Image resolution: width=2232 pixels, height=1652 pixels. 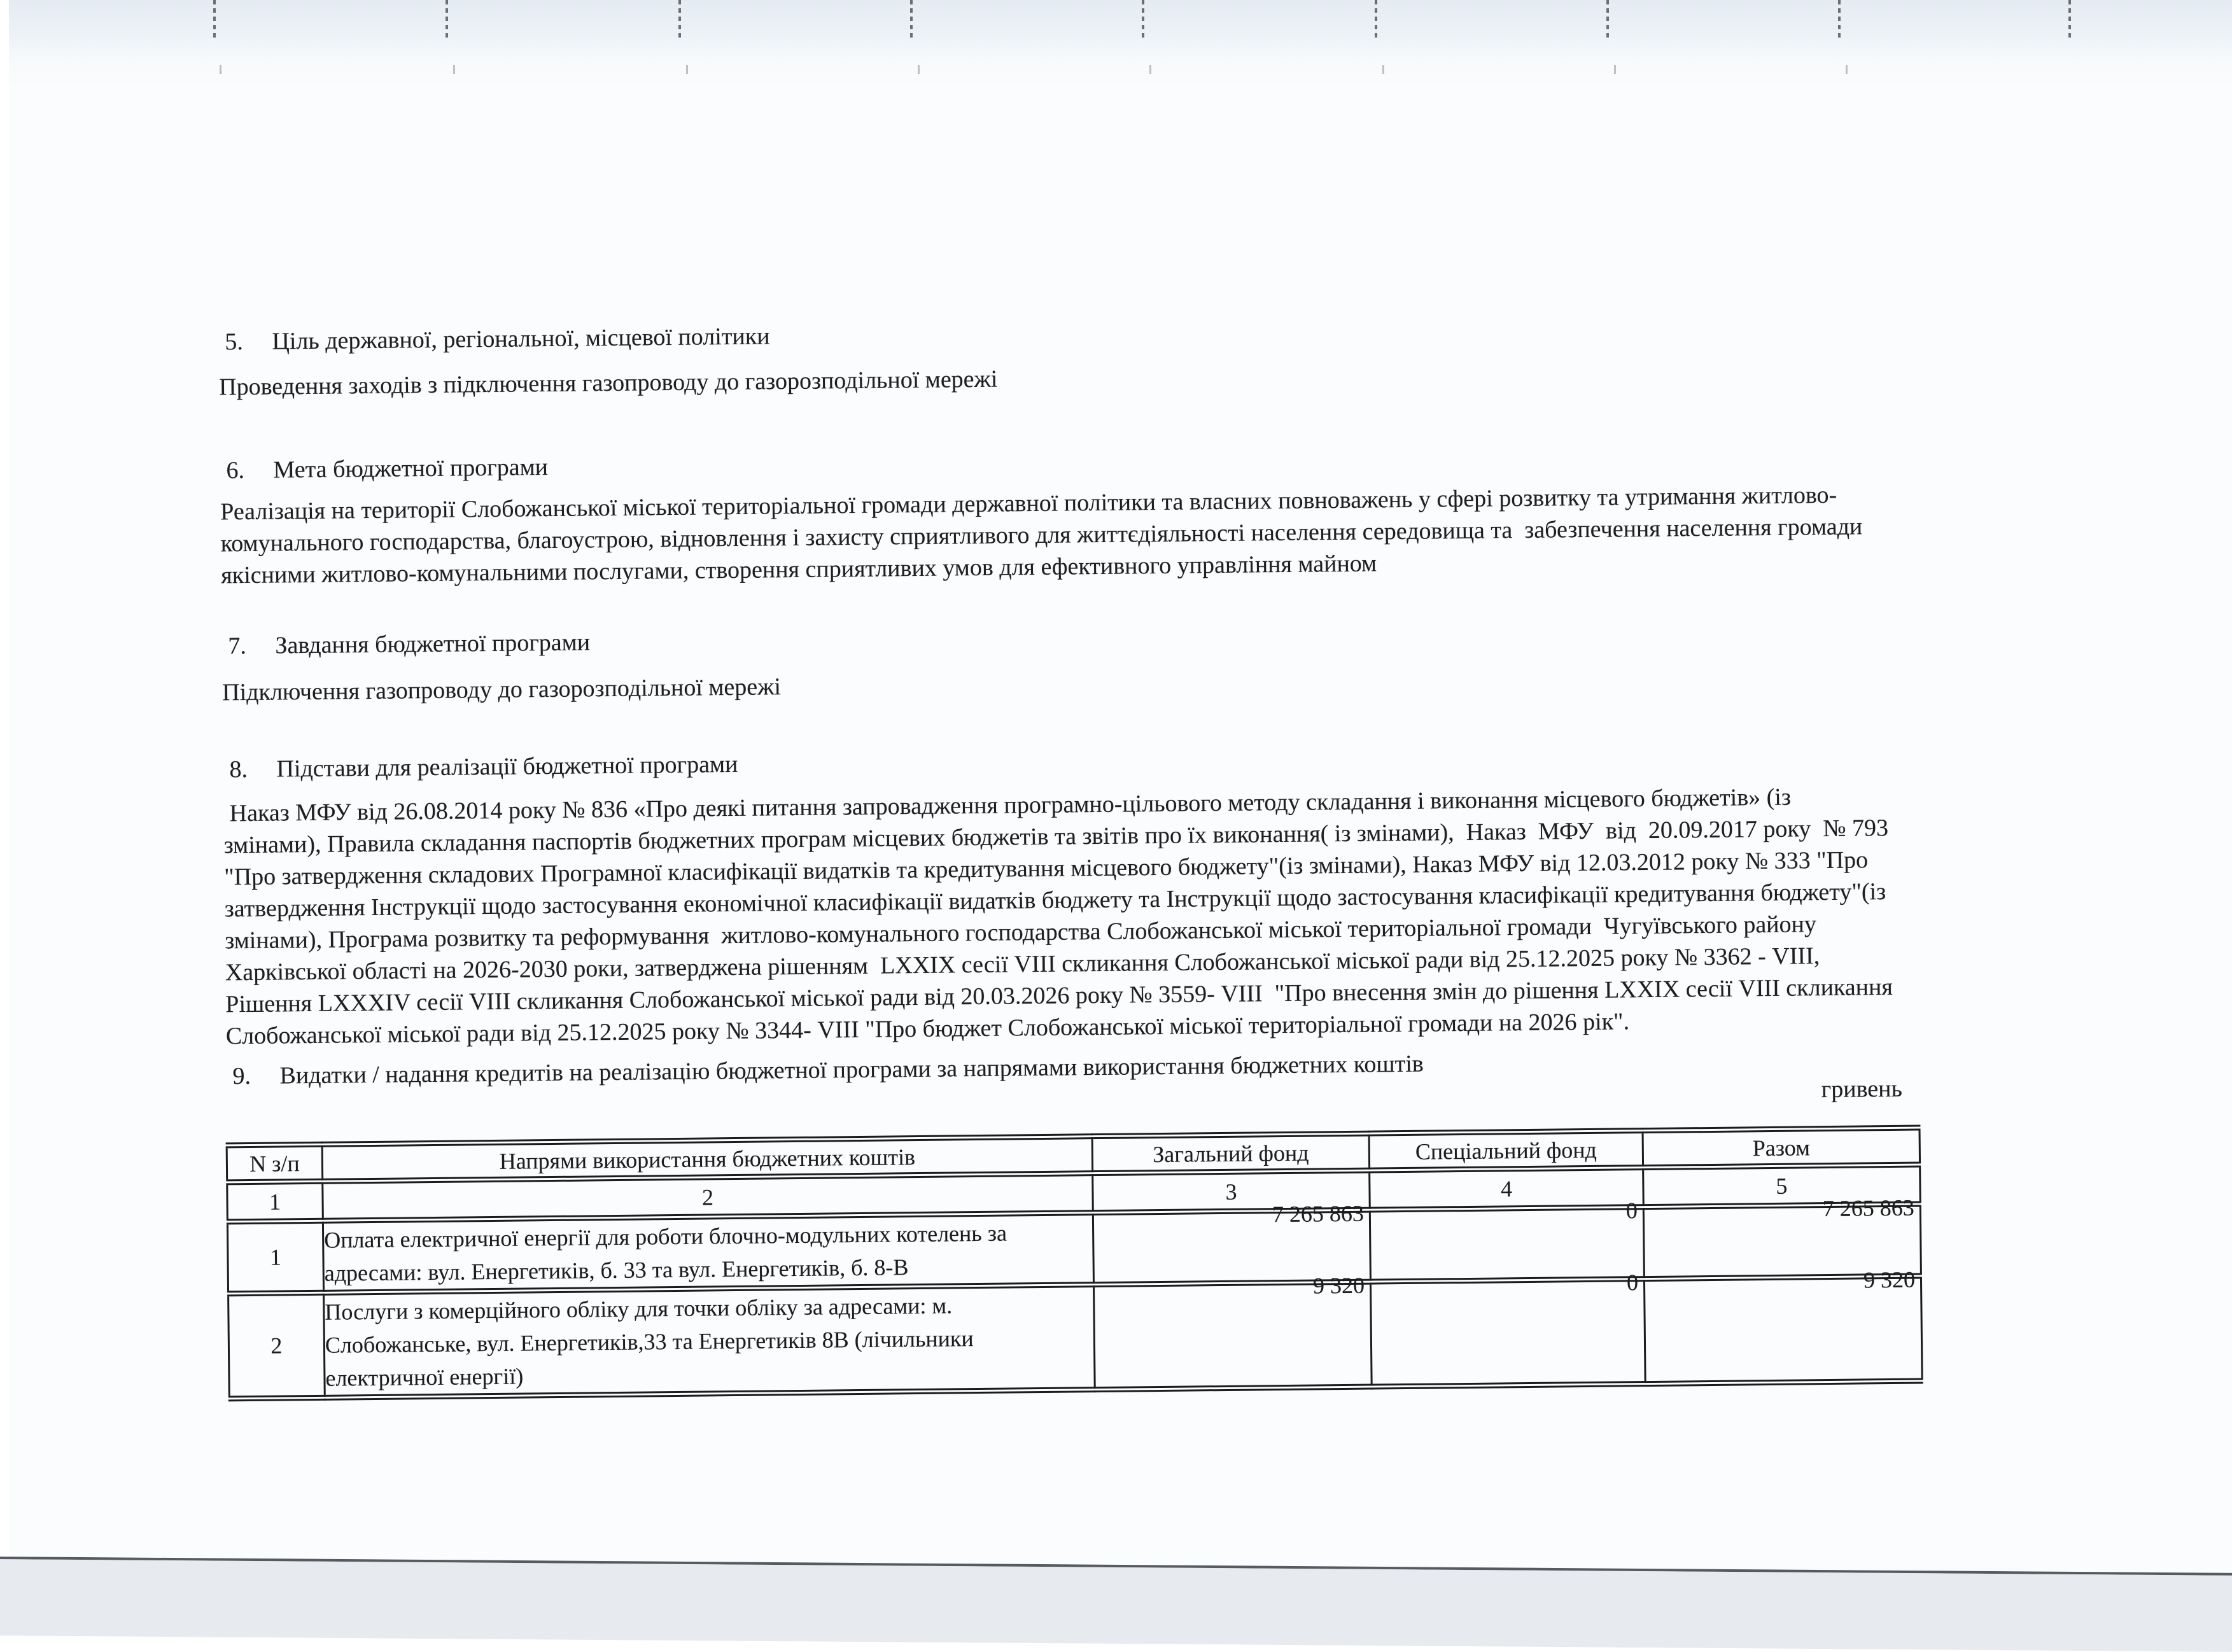 I want to click on section-5-number: 5., so click(x=234, y=342).